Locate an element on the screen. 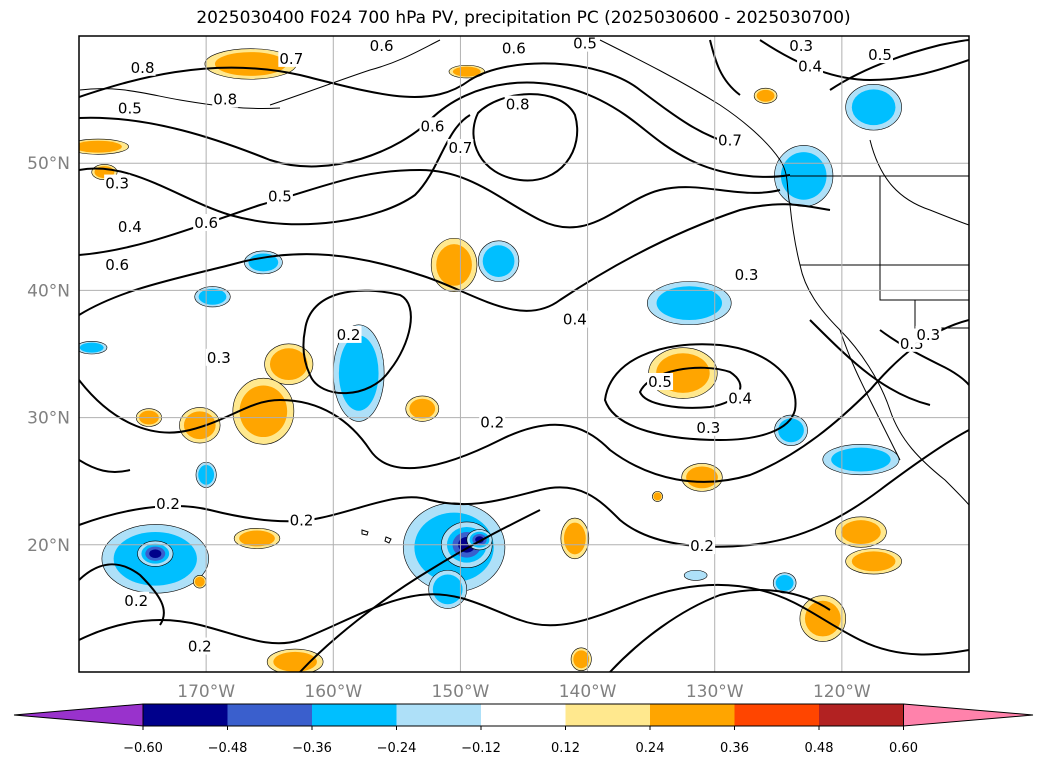  pv-contour-label: 0.2 is located at coordinates (200, 647).